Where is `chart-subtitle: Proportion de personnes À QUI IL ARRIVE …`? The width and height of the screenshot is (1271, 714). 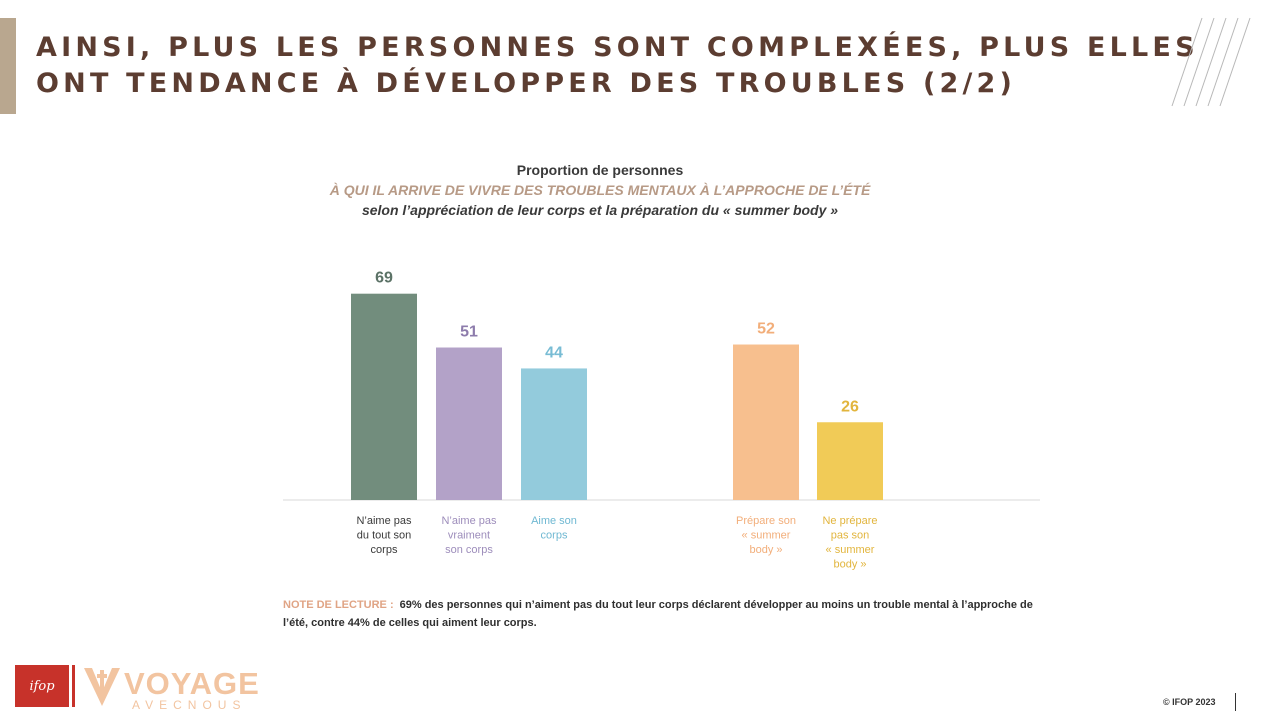 chart-subtitle: Proportion de personnes À QUI IL ARRIVE … is located at coordinates (600, 190).